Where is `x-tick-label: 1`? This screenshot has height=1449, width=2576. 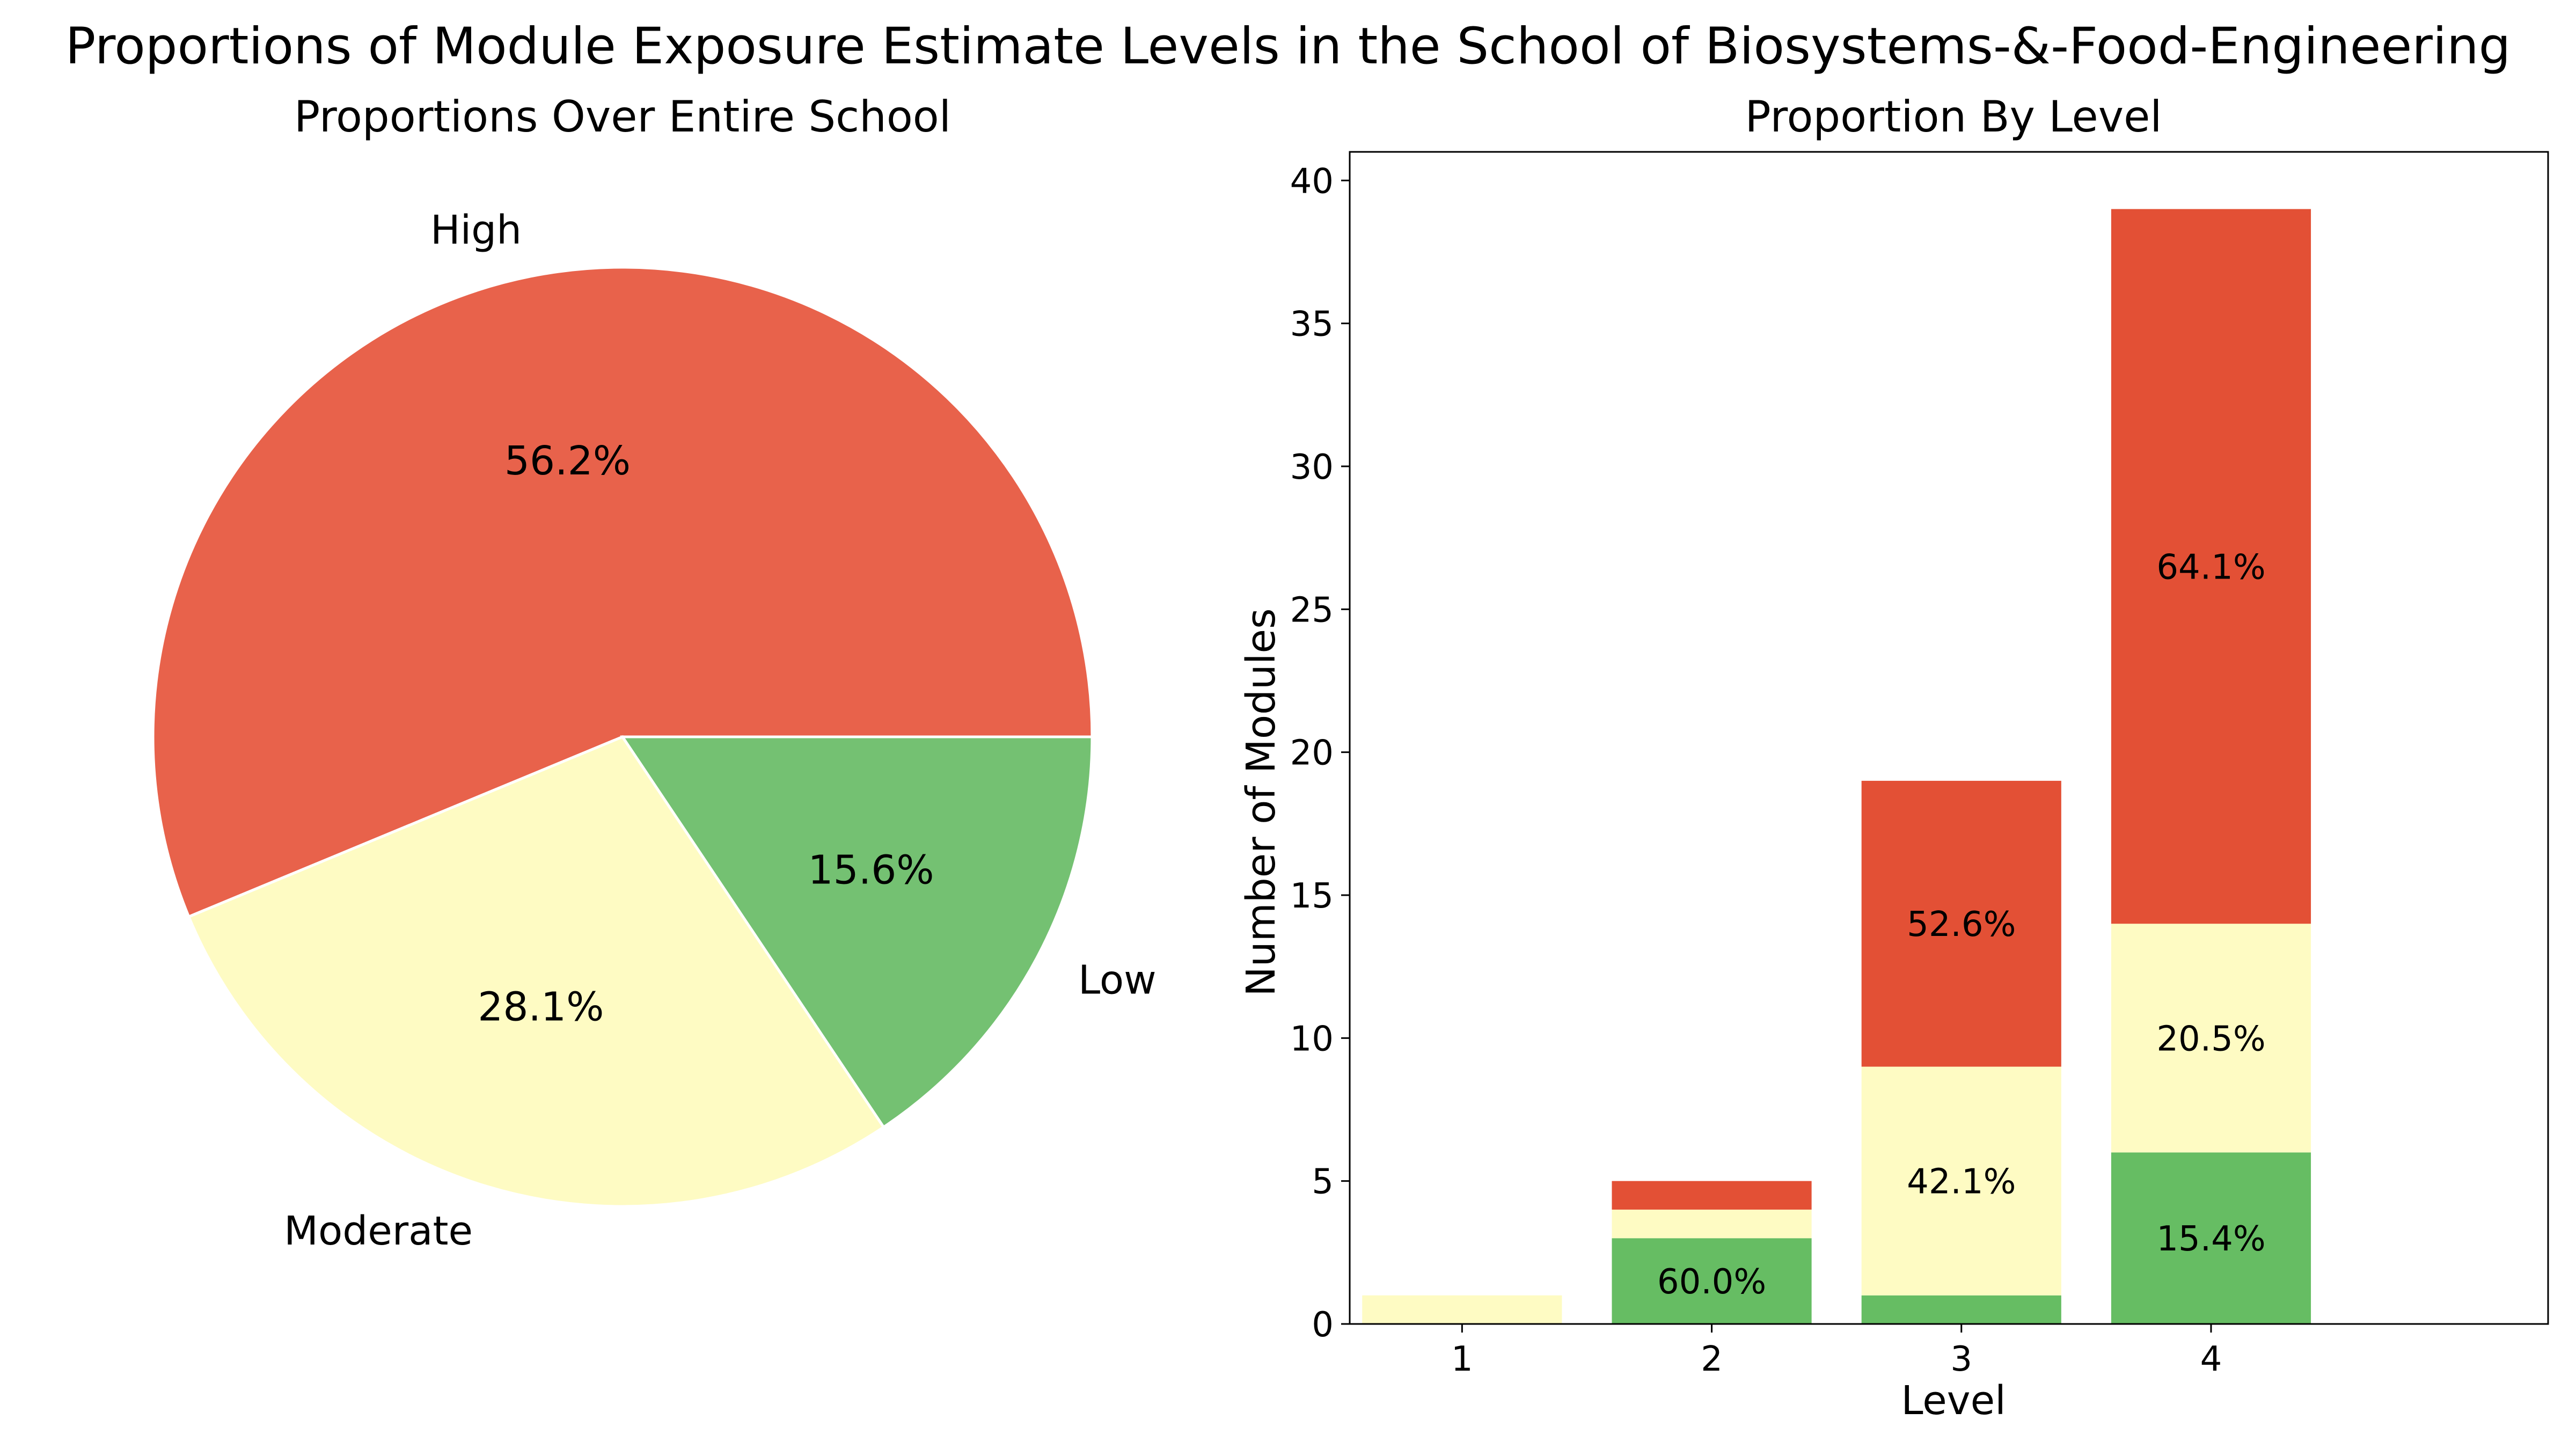
x-tick-label: 1 is located at coordinates (1462, 1359).